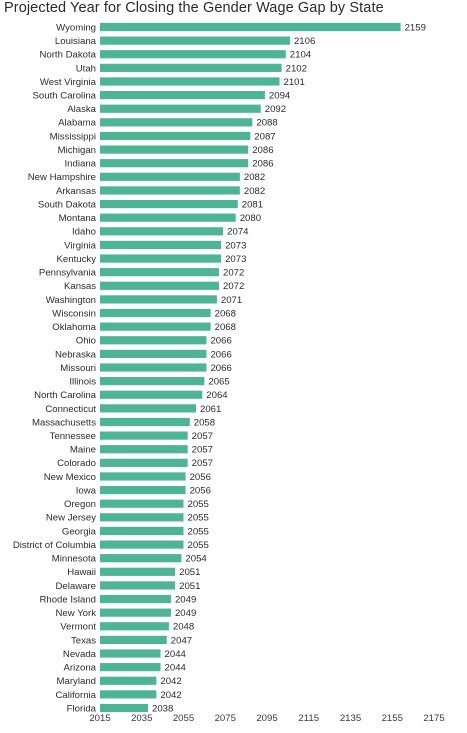 The width and height of the screenshot is (467, 733). I want to click on category-label: Maryland, so click(76, 681).